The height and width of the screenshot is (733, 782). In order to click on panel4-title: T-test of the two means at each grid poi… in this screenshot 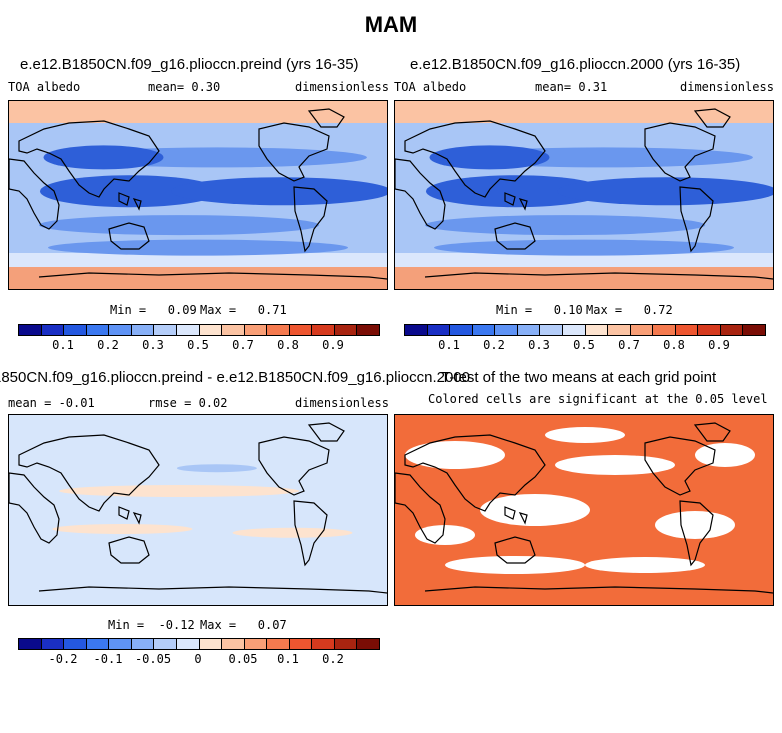, I will do `click(579, 377)`.